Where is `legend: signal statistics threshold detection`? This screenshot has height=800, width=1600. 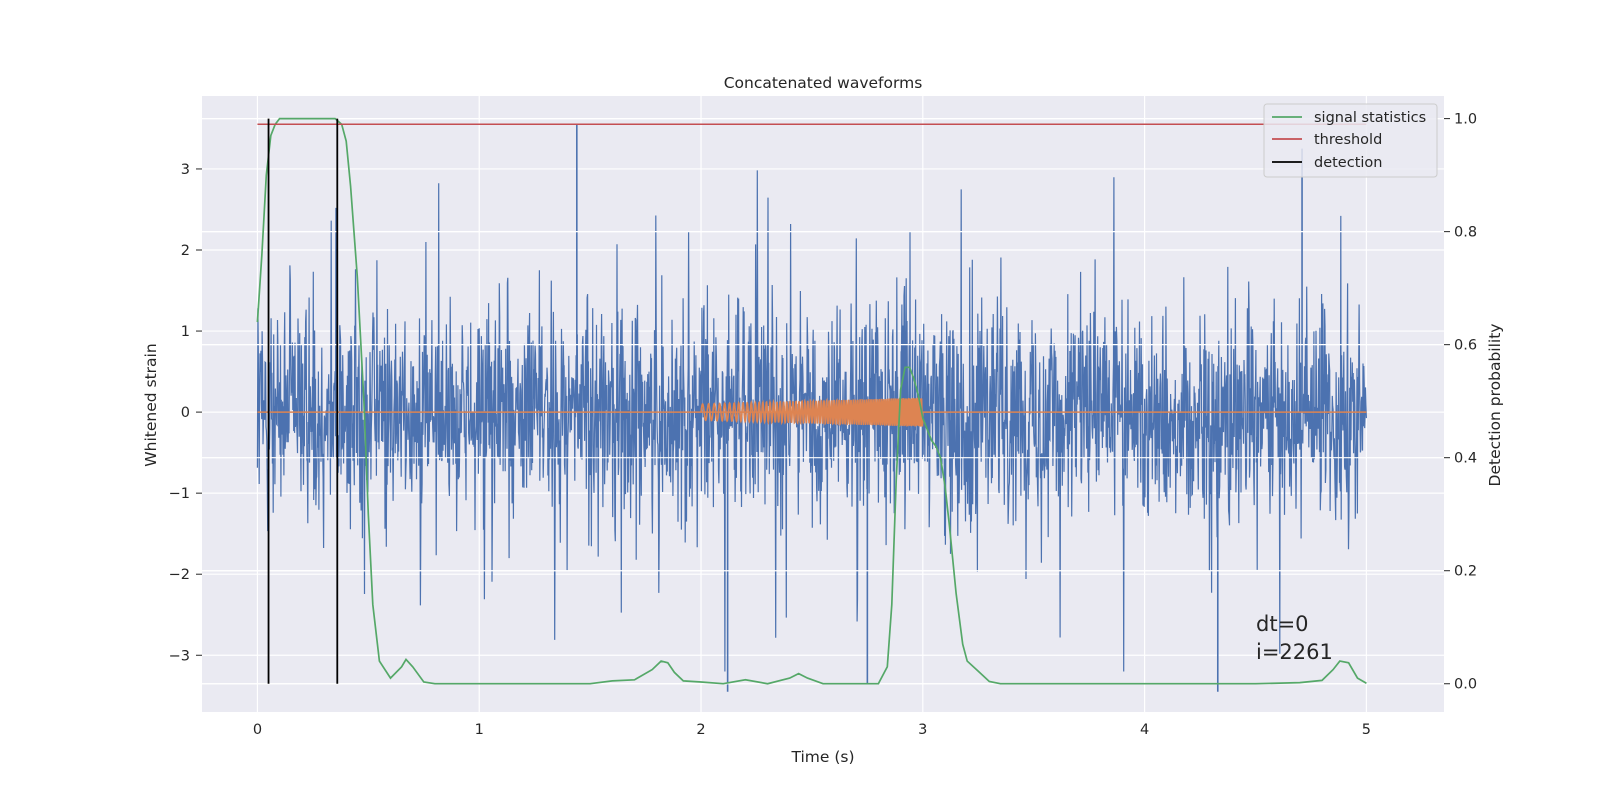
legend: signal statistics threshold detection is located at coordinates (1350, 140).